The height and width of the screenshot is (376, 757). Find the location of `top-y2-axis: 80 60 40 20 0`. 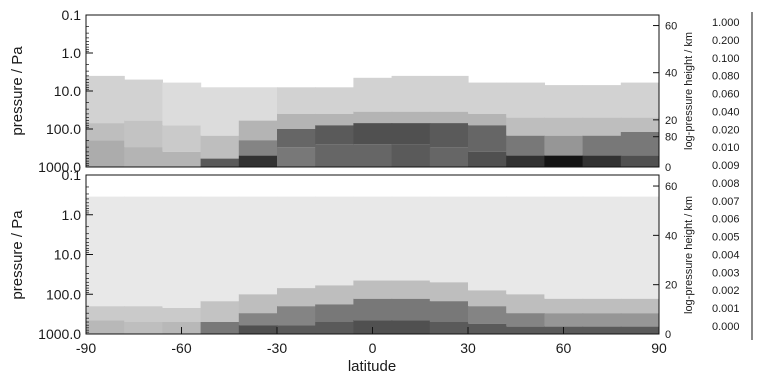

top-y2-axis: 80 60 40 20 0 is located at coordinates (665, 97).